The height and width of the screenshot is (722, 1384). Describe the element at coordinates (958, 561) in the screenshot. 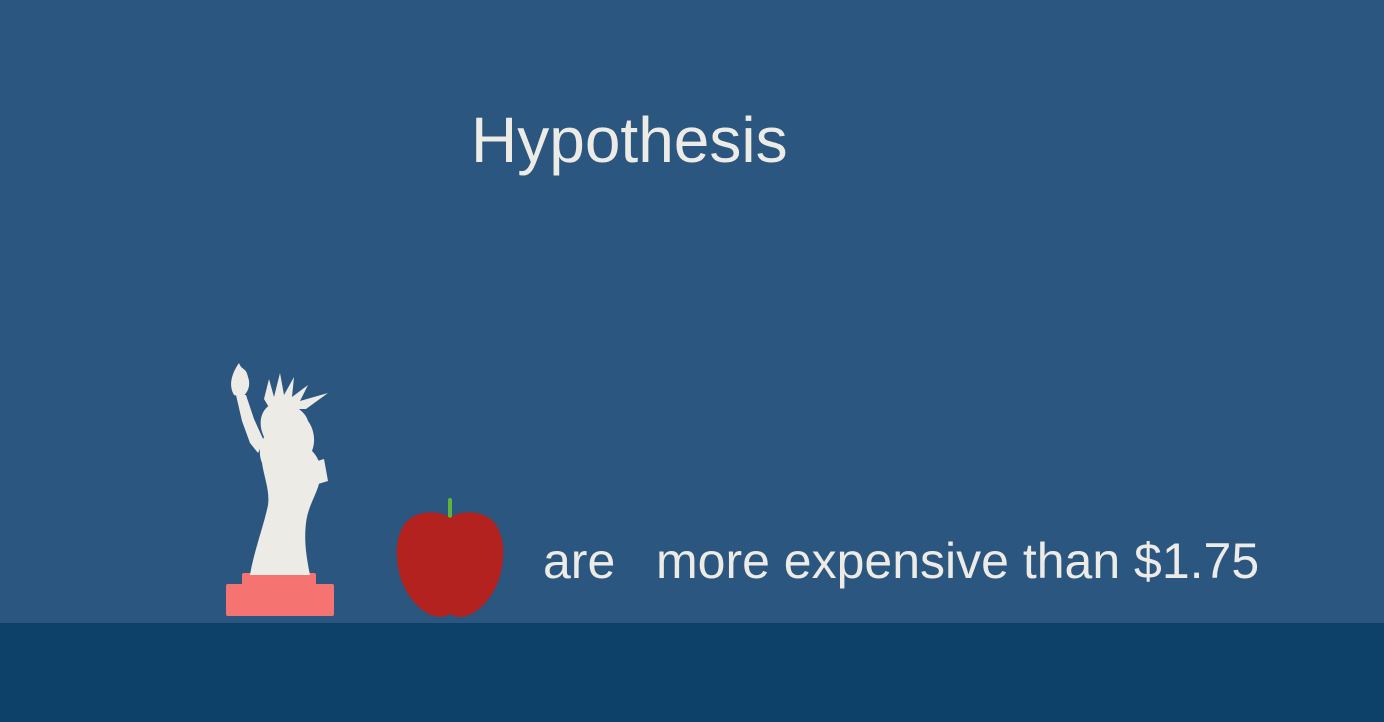

I see `caption-text: more expensive than $1.75` at that location.